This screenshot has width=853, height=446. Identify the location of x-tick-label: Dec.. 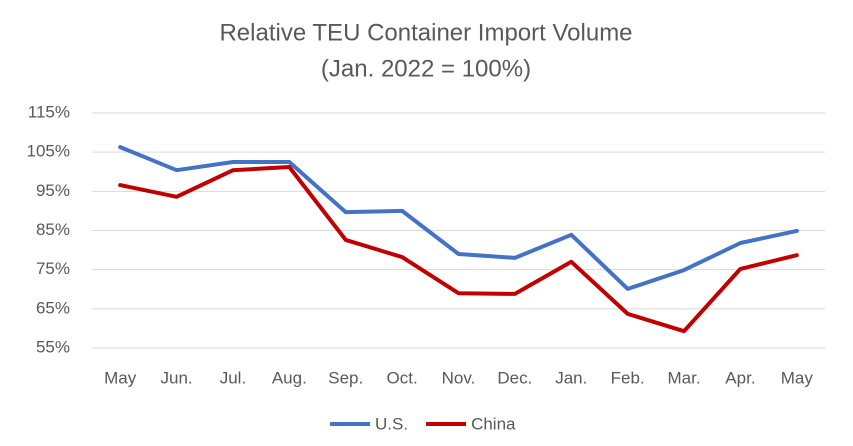
(514, 377).